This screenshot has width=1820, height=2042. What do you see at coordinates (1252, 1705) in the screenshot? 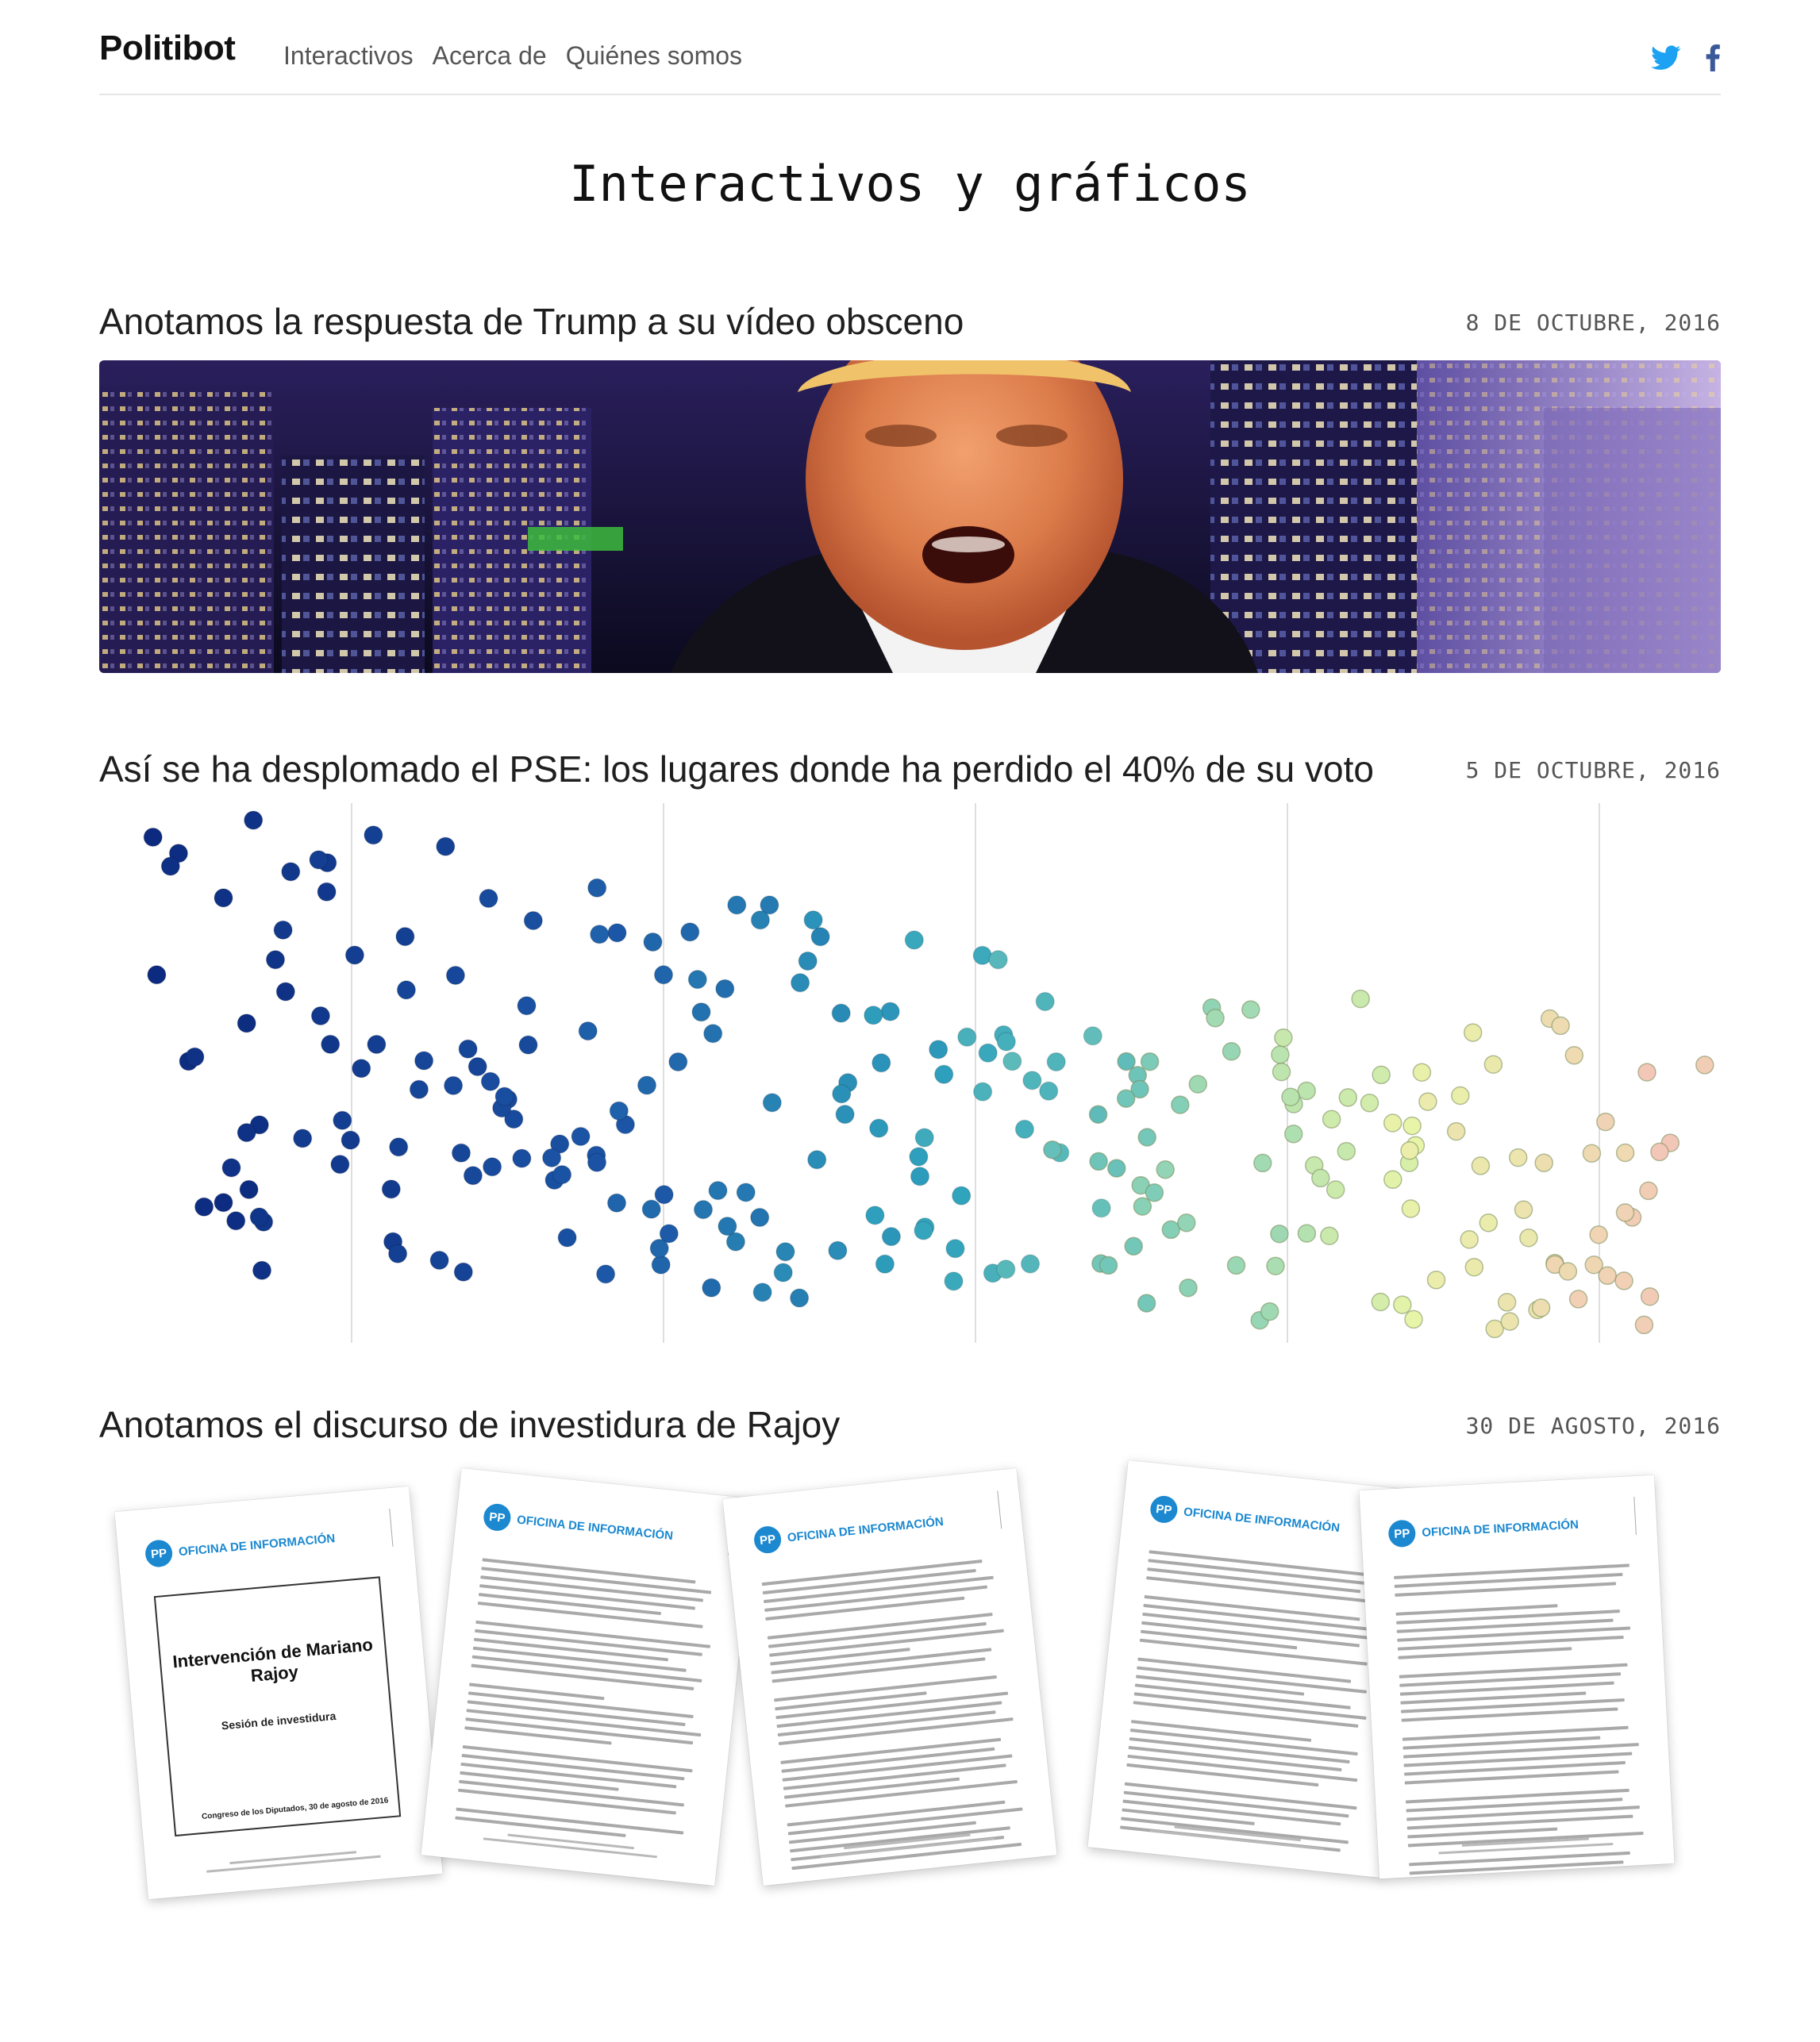
I see `doc-text-lines` at bounding box center [1252, 1705].